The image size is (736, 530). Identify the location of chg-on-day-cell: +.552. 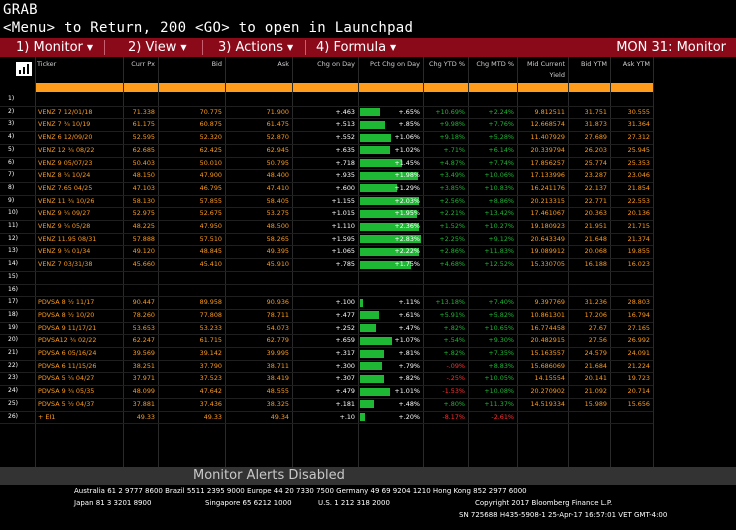
(345, 137).